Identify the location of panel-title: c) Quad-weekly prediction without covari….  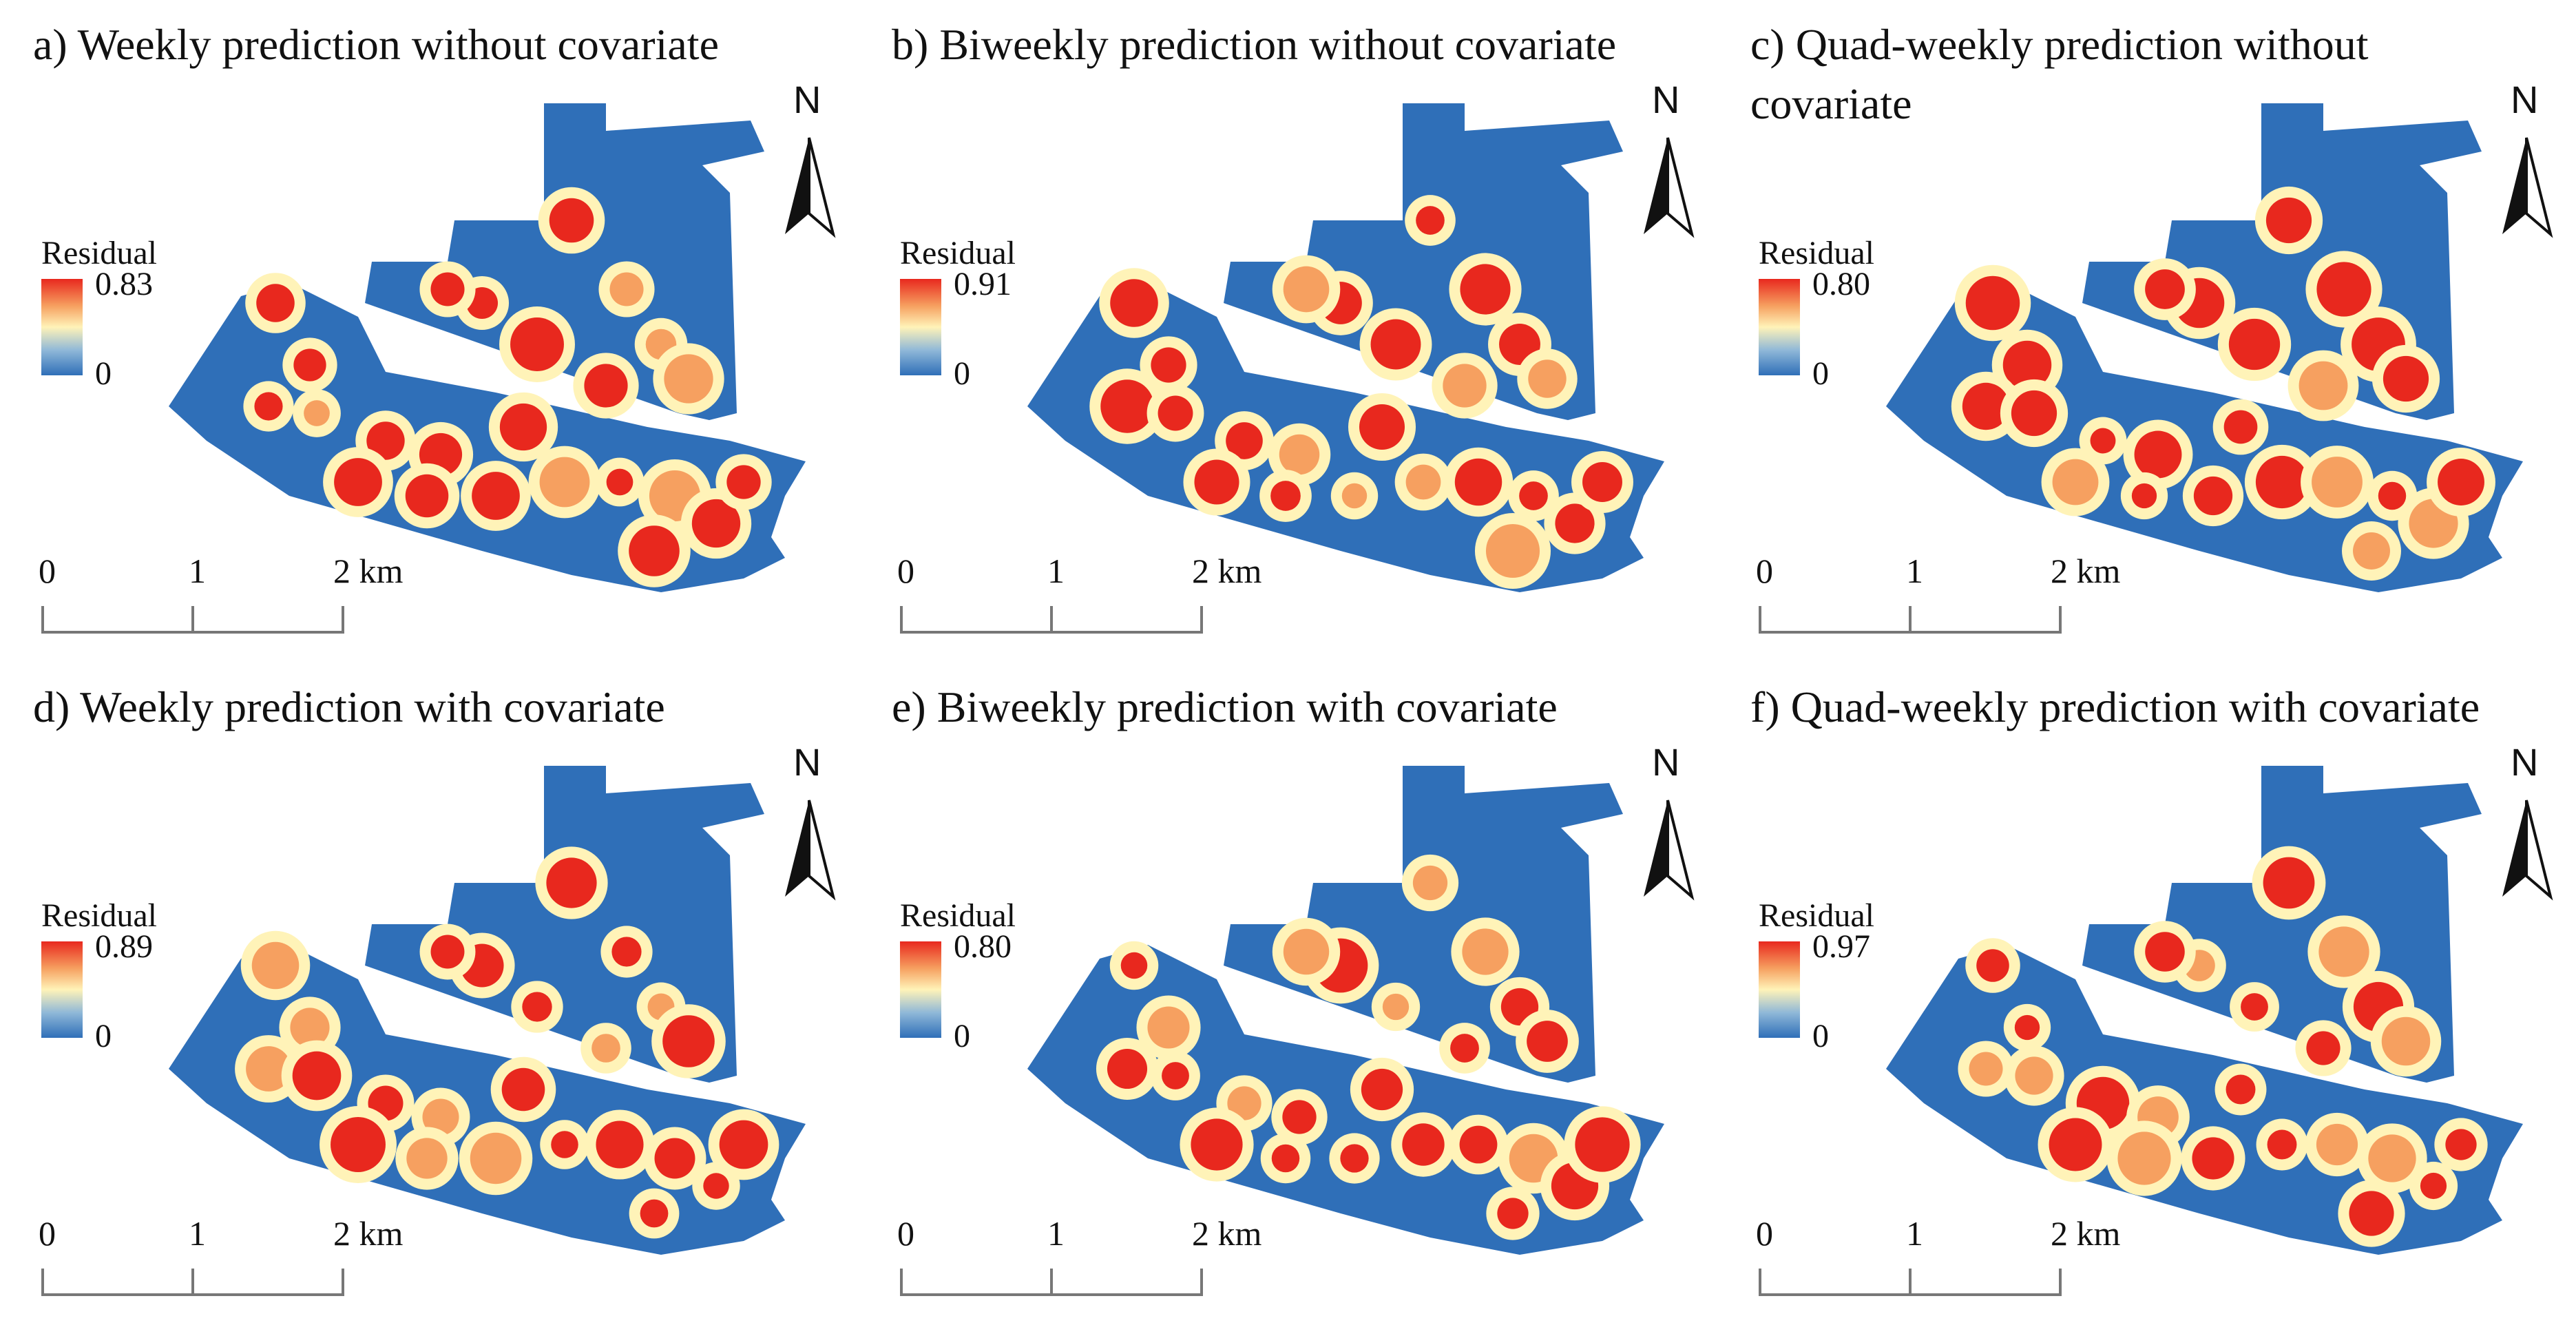
(2059, 74).